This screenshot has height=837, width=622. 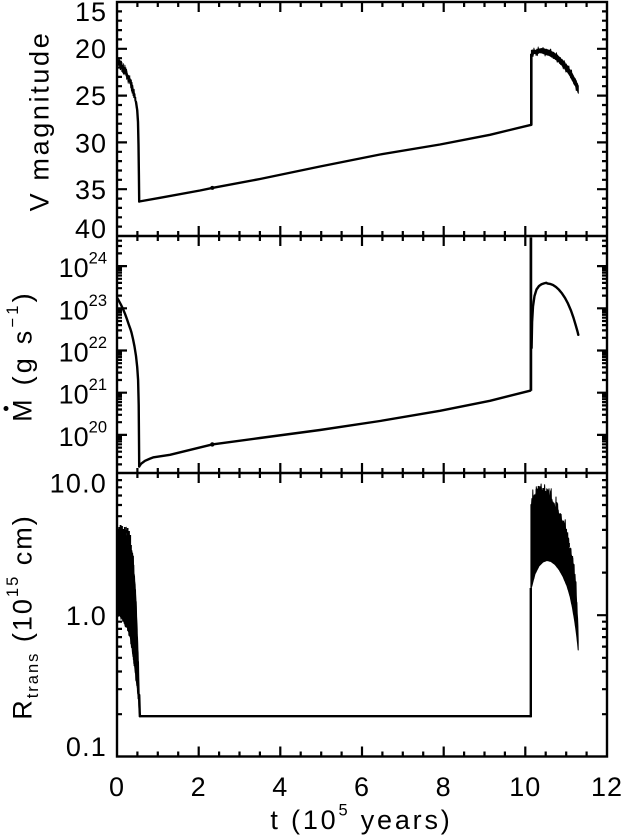 What do you see at coordinates (83, 393) in the screenshot?
I see `svg-text: 1021` at bounding box center [83, 393].